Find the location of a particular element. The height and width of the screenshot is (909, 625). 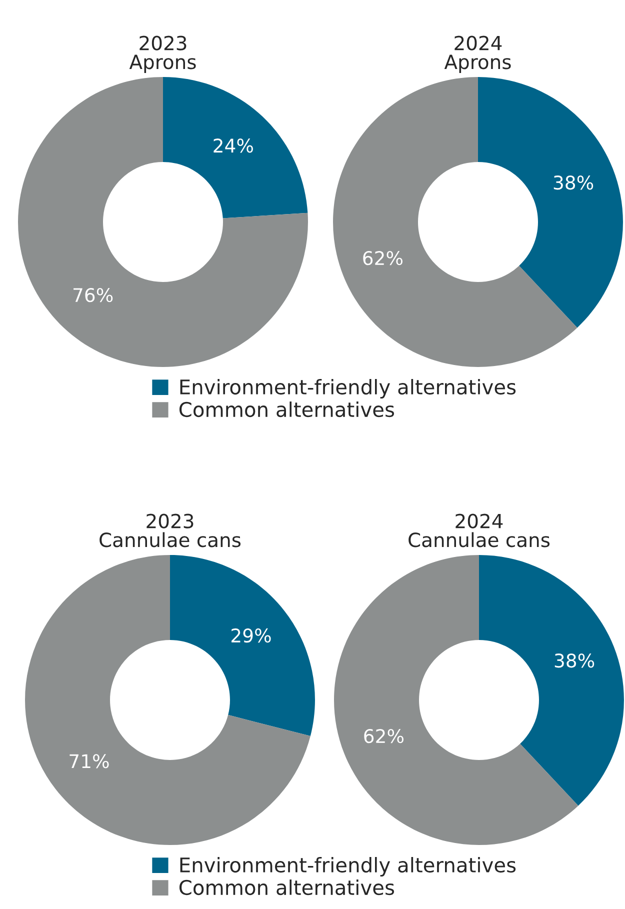

chart-title: 2024 Cannulae cans is located at coordinates (479, 531).